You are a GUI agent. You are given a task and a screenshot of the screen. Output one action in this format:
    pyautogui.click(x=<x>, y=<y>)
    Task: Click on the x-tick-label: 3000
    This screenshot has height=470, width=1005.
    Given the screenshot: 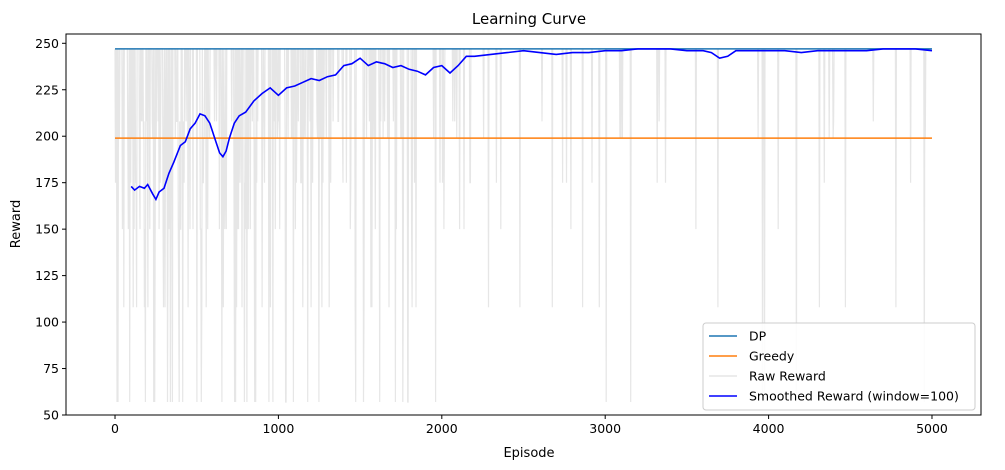 What is the action you would take?
    pyautogui.click(x=605, y=428)
    